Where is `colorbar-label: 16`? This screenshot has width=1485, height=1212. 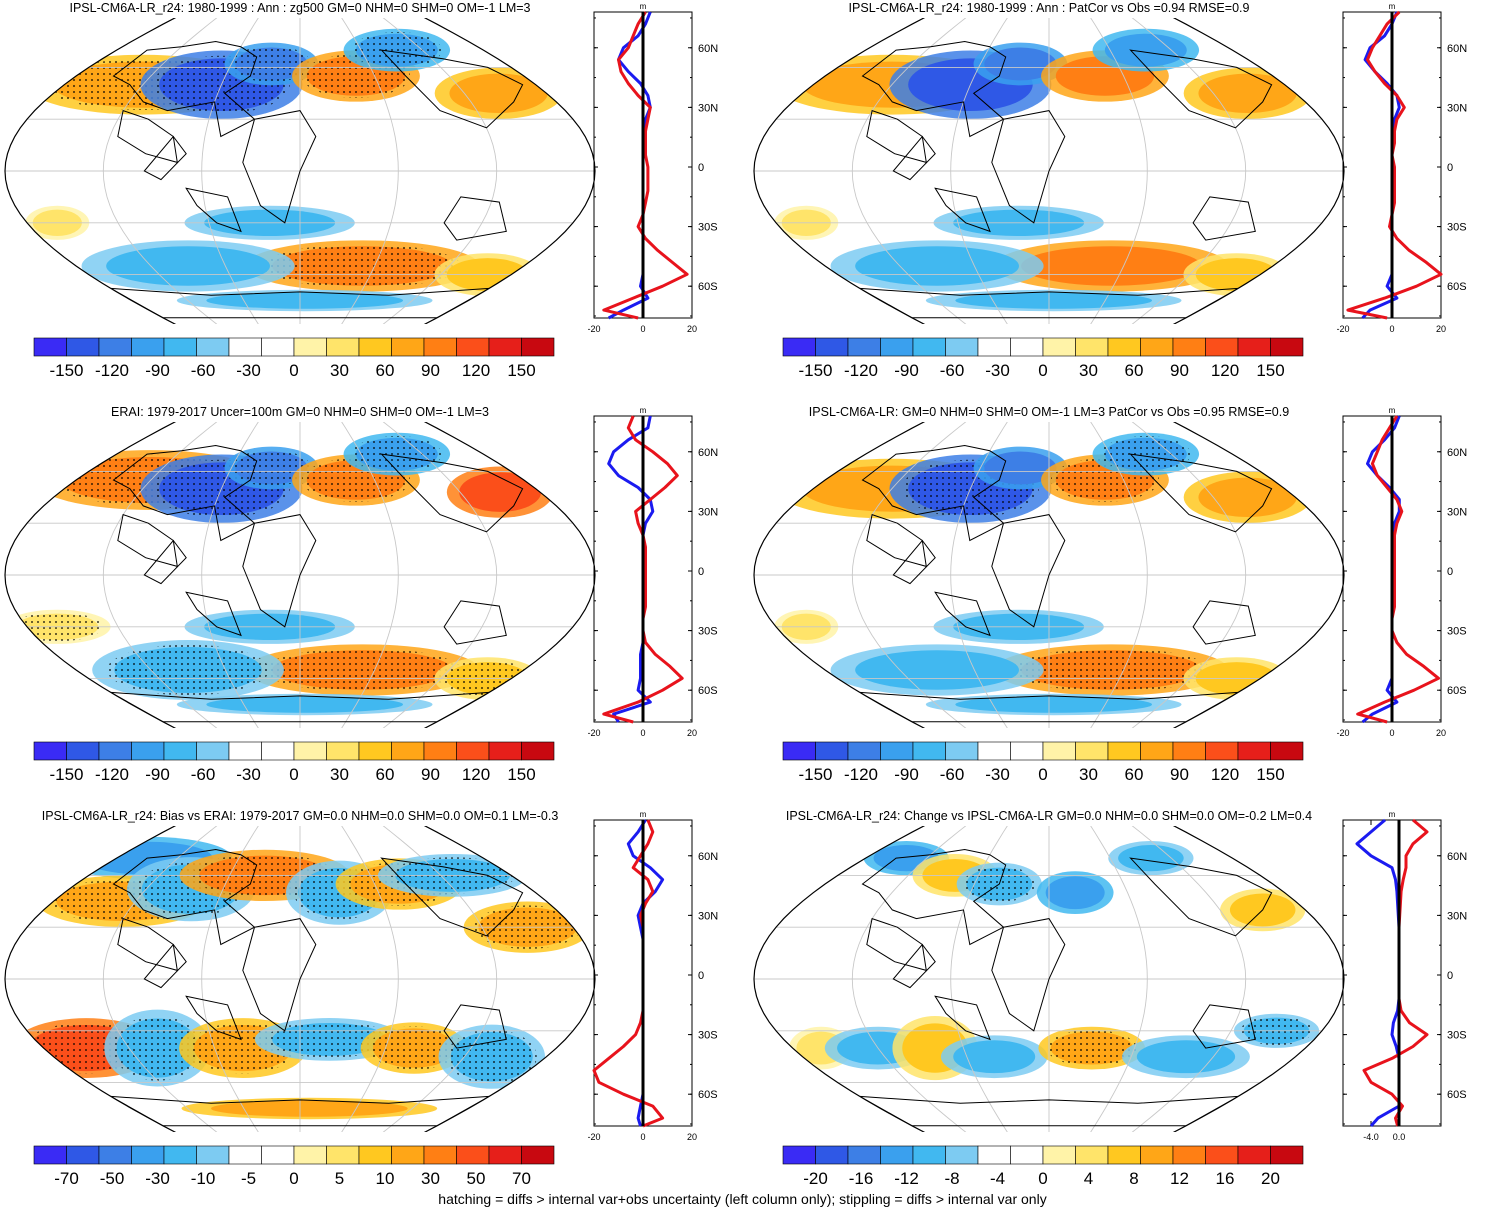
colorbar-label: 16 is located at coordinates (1225, 1178).